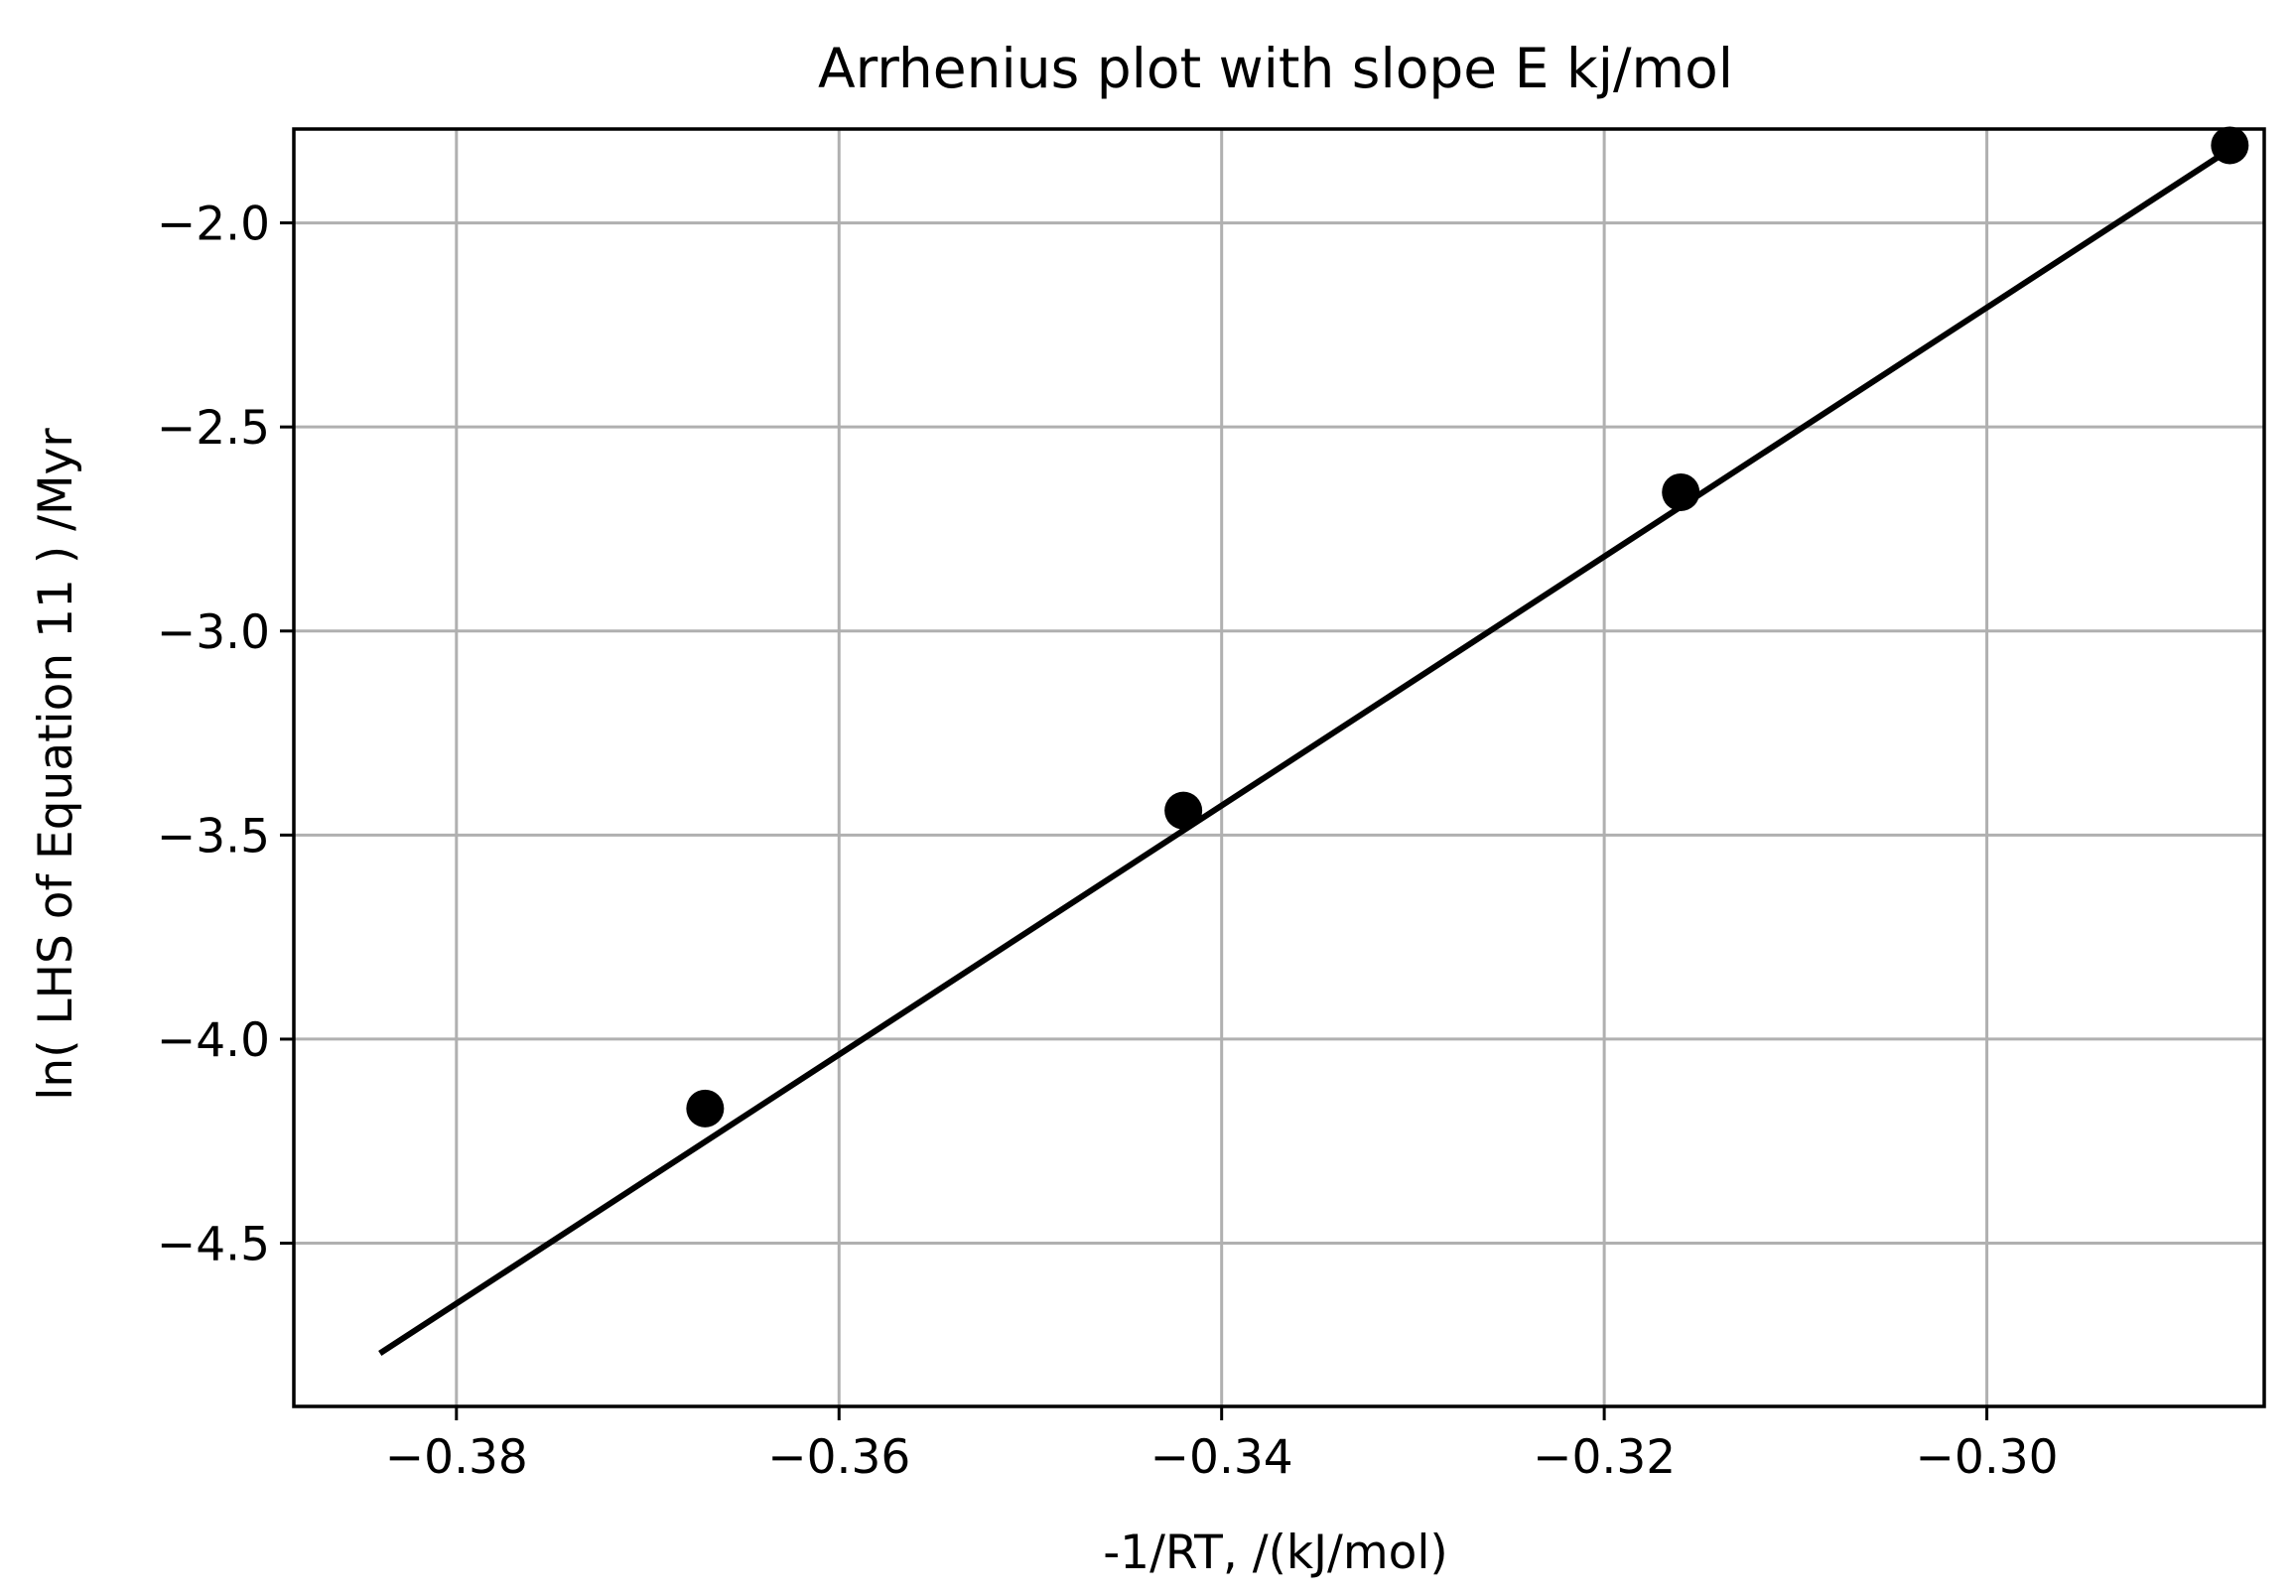 Image resolution: width=2296 pixels, height=1596 pixels. Describe the element at coordinates (214, 836) in the screenshot. I see `y-tick-label: −3.5` at that location.